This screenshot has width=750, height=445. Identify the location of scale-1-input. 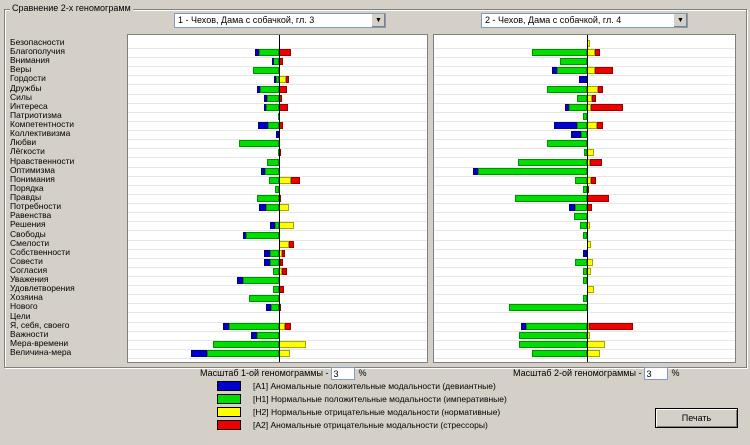
(343, 373).